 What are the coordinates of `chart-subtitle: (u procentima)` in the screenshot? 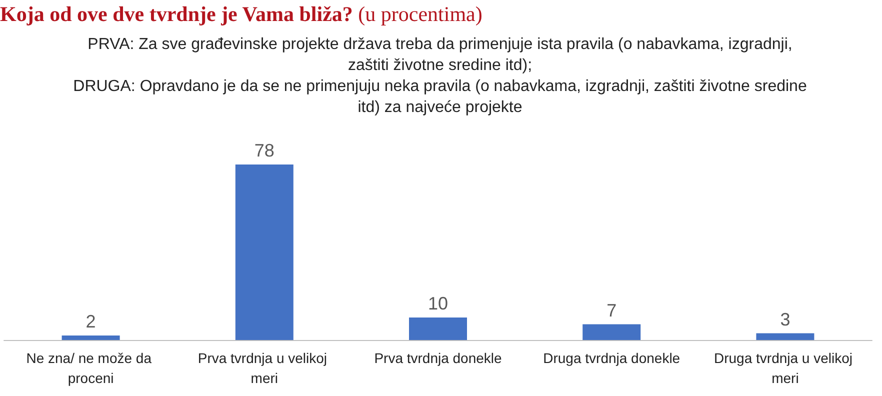 It's located at (420, 14).